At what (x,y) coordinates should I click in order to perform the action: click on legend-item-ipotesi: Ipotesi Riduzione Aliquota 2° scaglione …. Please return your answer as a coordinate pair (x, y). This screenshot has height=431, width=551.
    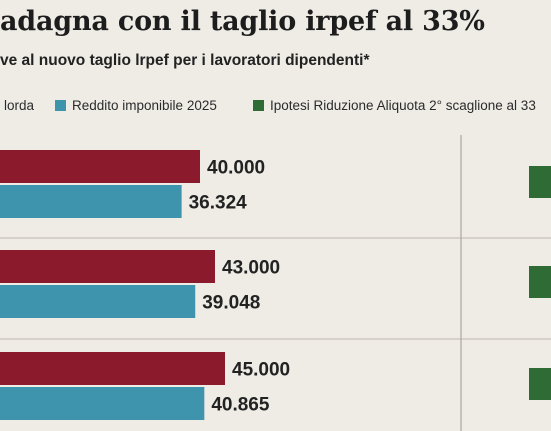
    Looking at the image, I should click on (394, 105).